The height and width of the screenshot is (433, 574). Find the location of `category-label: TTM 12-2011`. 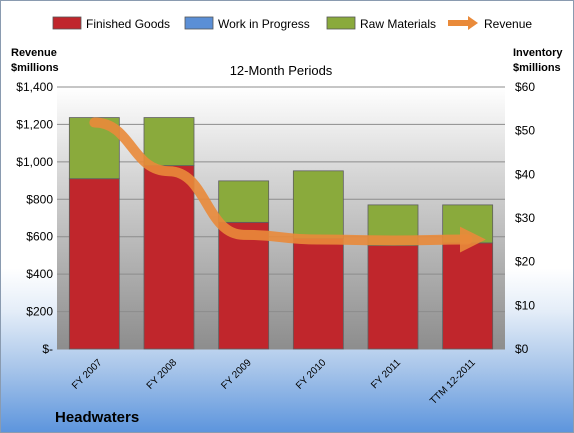

category-label: TTM 12-2011 is located at coordinates (453, 382).